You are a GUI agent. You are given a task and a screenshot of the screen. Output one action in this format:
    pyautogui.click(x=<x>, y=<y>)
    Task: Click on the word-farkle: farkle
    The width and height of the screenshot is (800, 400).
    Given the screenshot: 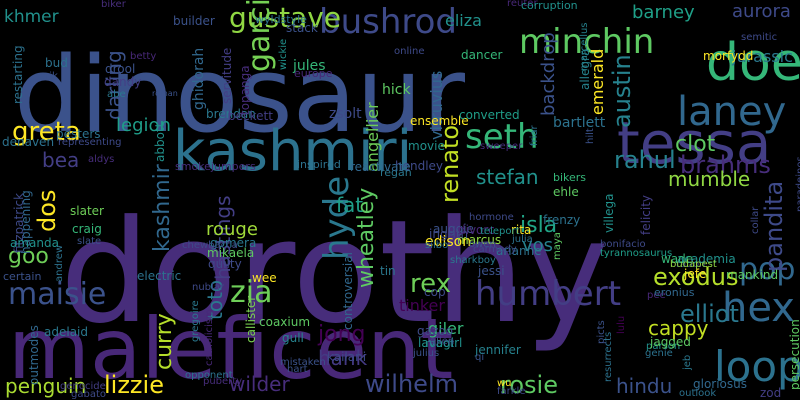 What is the action you would take?
    pyautogui.click(x=511, y=391)
    